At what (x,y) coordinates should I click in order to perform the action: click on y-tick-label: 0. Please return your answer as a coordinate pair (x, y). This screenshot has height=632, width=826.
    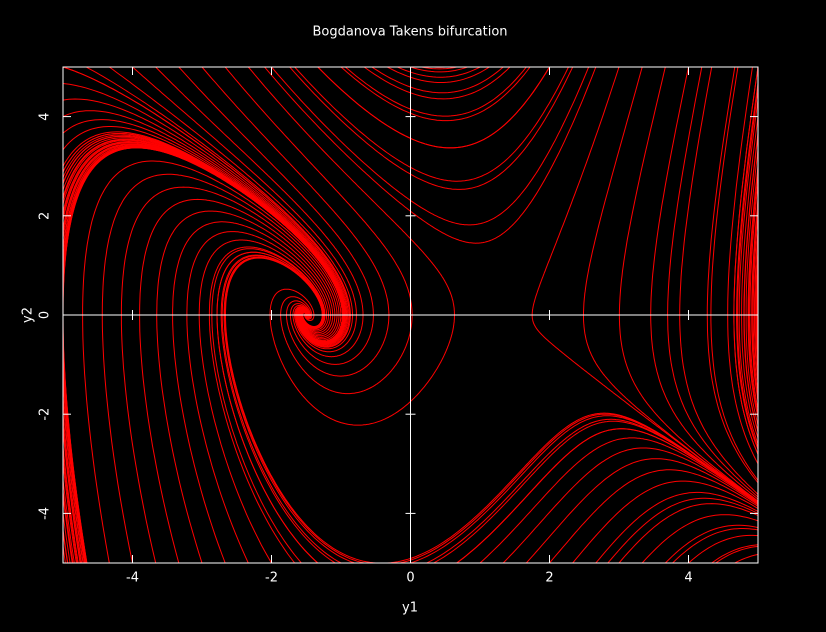
    Looking at the image, I should click on (45, 315).